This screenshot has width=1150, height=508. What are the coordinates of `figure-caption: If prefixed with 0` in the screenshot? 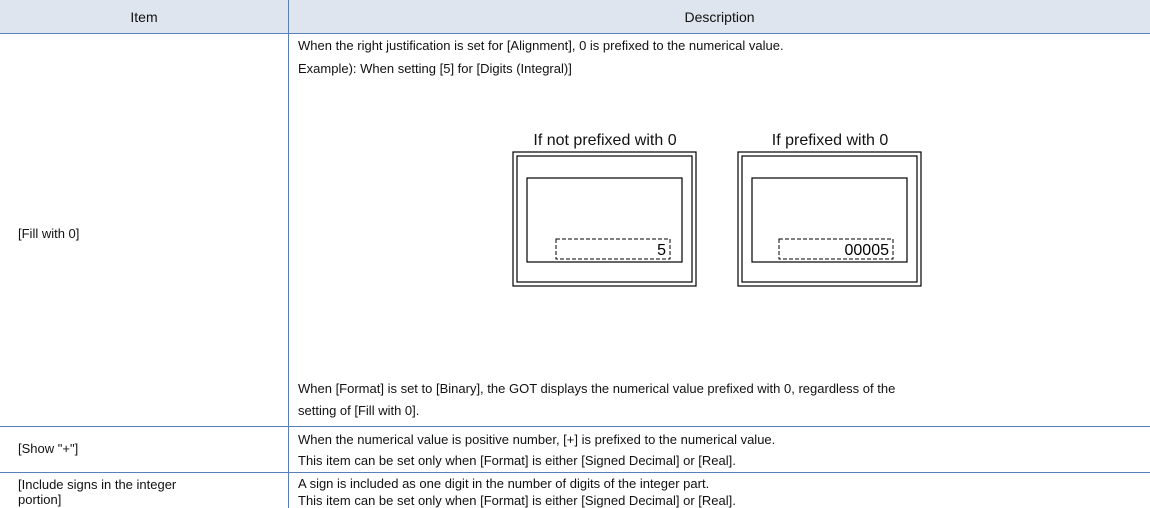 It's located at (830, 140).